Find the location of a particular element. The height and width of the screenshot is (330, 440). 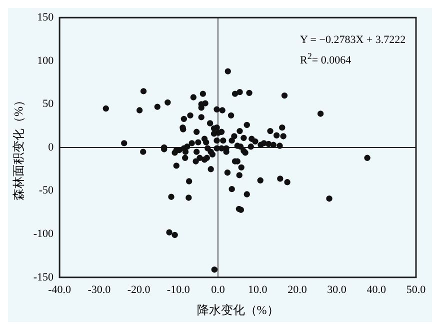

y-tick-label: -150 is located at coordinates (43, 277).